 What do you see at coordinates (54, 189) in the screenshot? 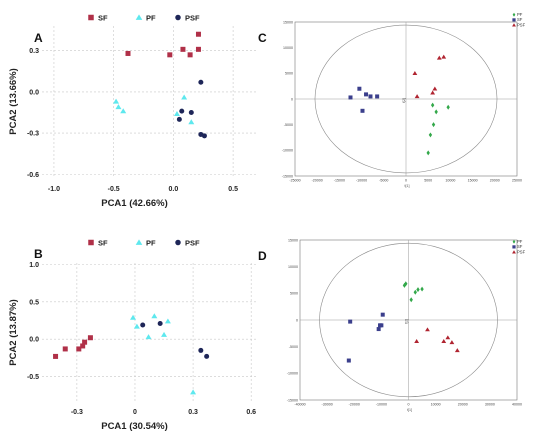
I see `x-tick-label: -1.0` at bounding box center [54, 189].